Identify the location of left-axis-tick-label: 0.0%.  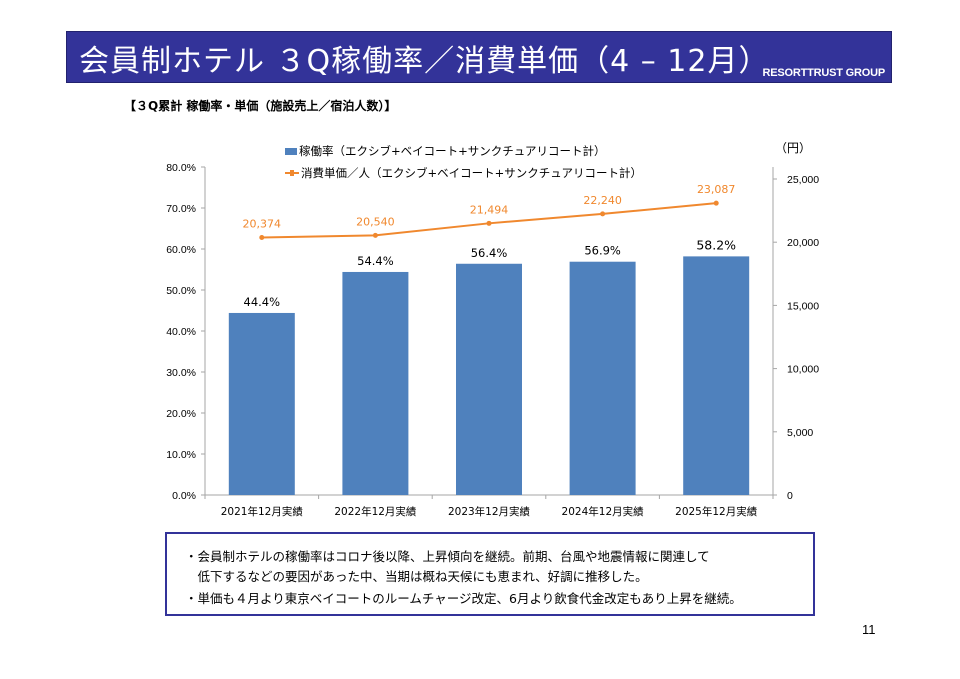
(184, 496).